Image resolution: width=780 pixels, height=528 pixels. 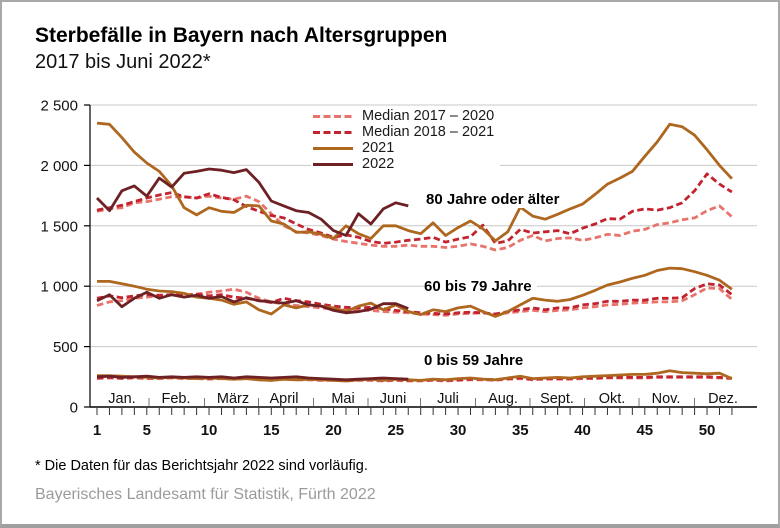 I want to click on series-0to59-y2022, so click(x=252, y=378).